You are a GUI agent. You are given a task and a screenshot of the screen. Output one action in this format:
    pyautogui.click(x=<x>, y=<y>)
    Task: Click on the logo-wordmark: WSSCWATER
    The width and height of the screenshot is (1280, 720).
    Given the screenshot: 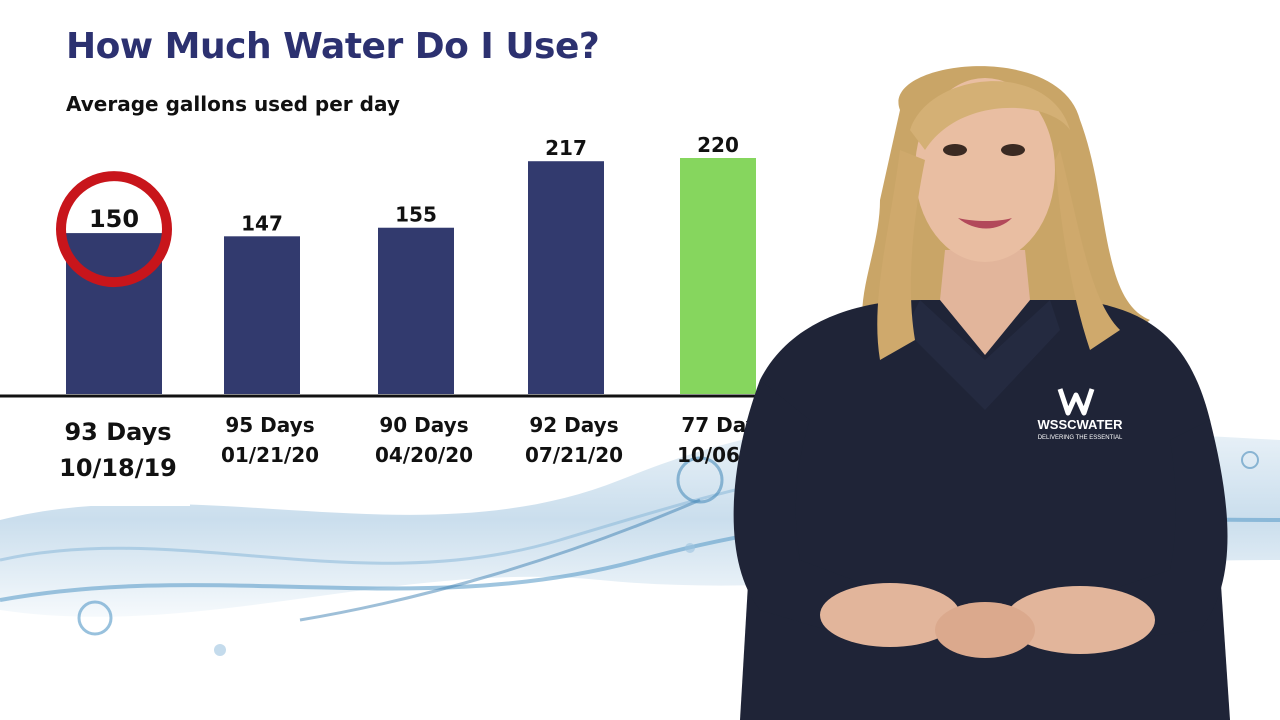 What is the action you would take?
    pyautogui.click(x=1081, y=424)
    